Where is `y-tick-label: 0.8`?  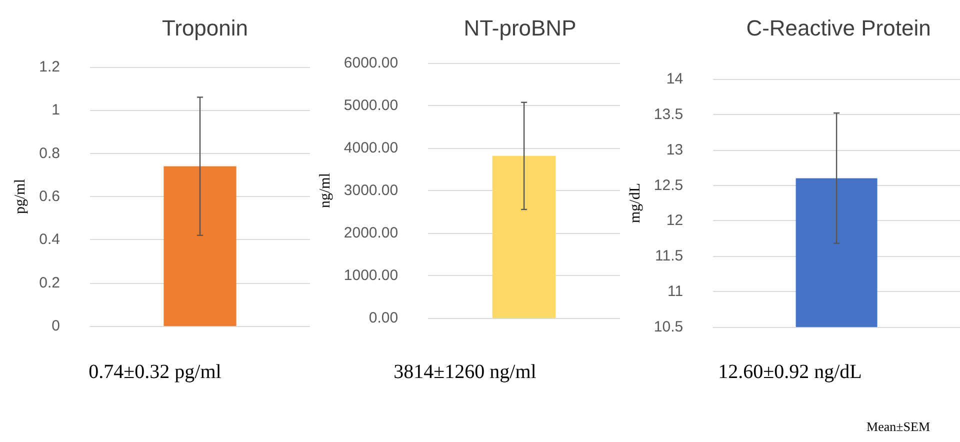 y-tick-label: 0.8 is located at coordinates (49, 153).